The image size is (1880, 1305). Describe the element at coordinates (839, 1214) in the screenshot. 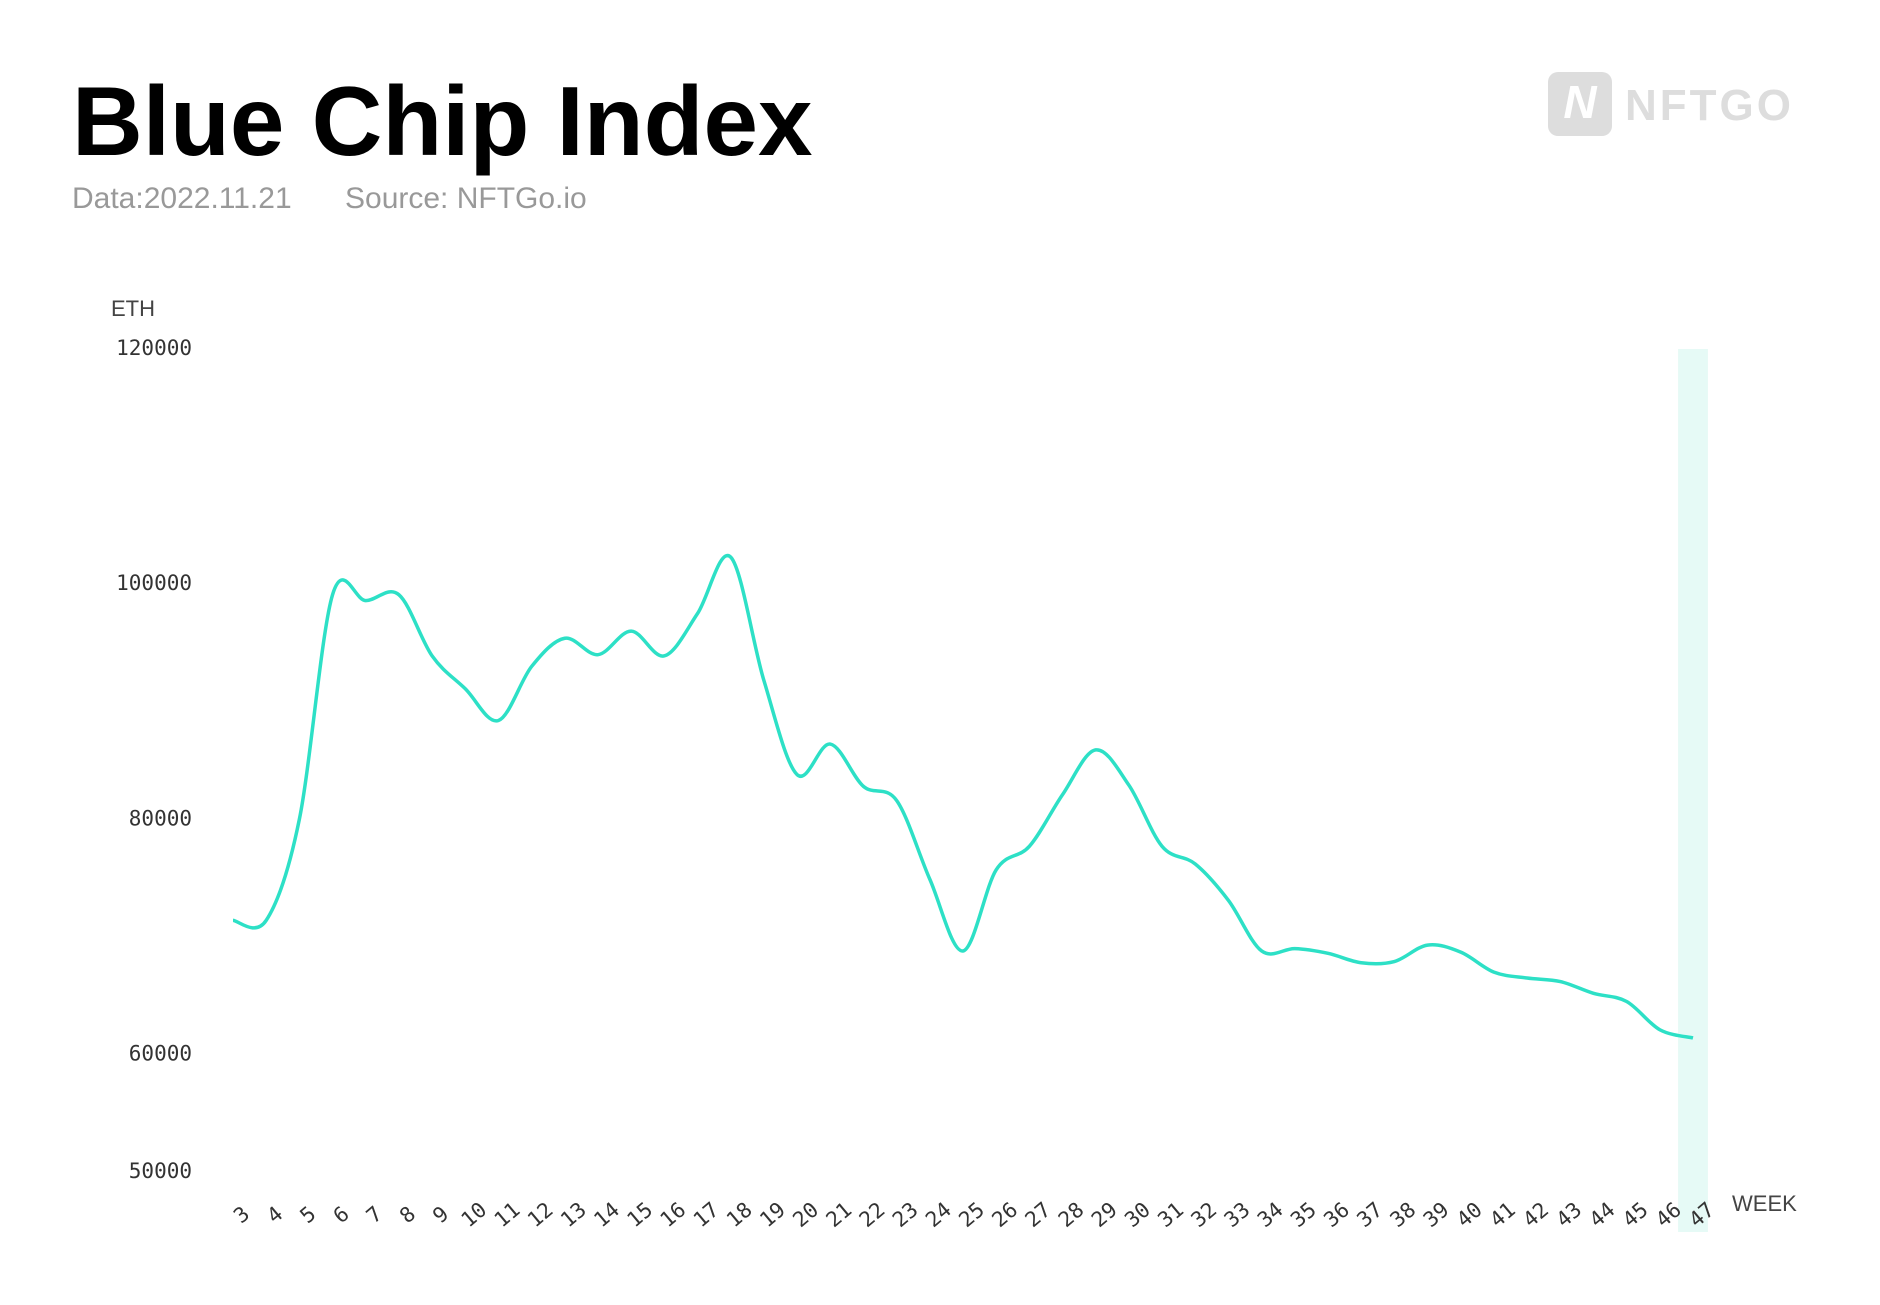

I see `x-tick-label: 21` at that location.